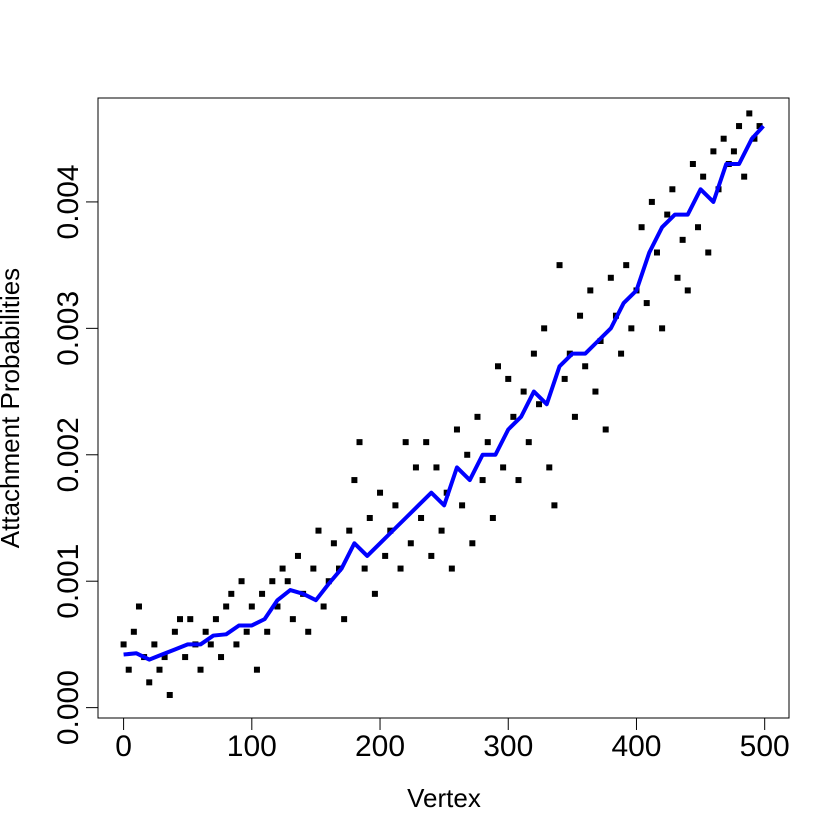  I want to click on y-tick-label: 0.003, so click(68, 328).